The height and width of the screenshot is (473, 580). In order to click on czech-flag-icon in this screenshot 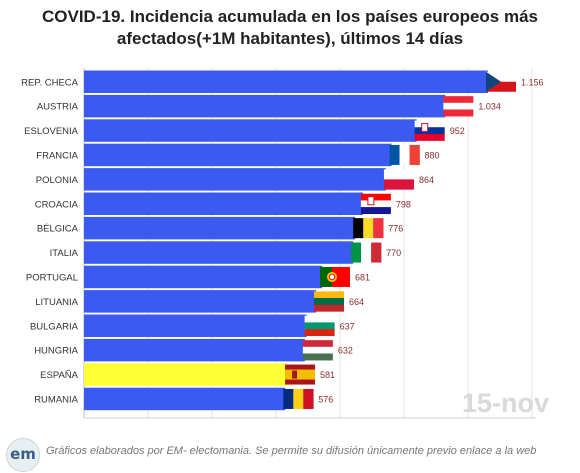, I will do `click(501, 81)`.